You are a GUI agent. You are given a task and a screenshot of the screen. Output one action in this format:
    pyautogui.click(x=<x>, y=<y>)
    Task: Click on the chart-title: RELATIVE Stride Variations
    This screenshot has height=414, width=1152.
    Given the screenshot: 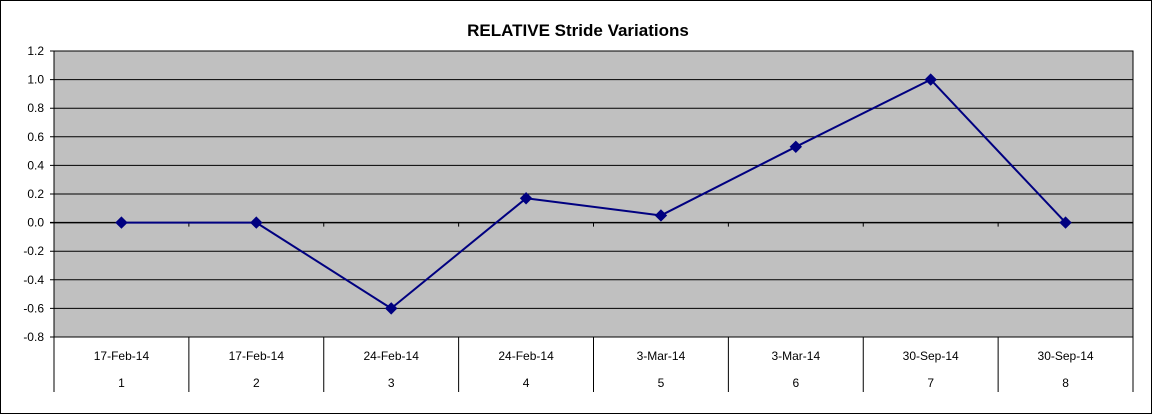 What is the action you would take?
    pyautogui.click(x=578, y=30)
    